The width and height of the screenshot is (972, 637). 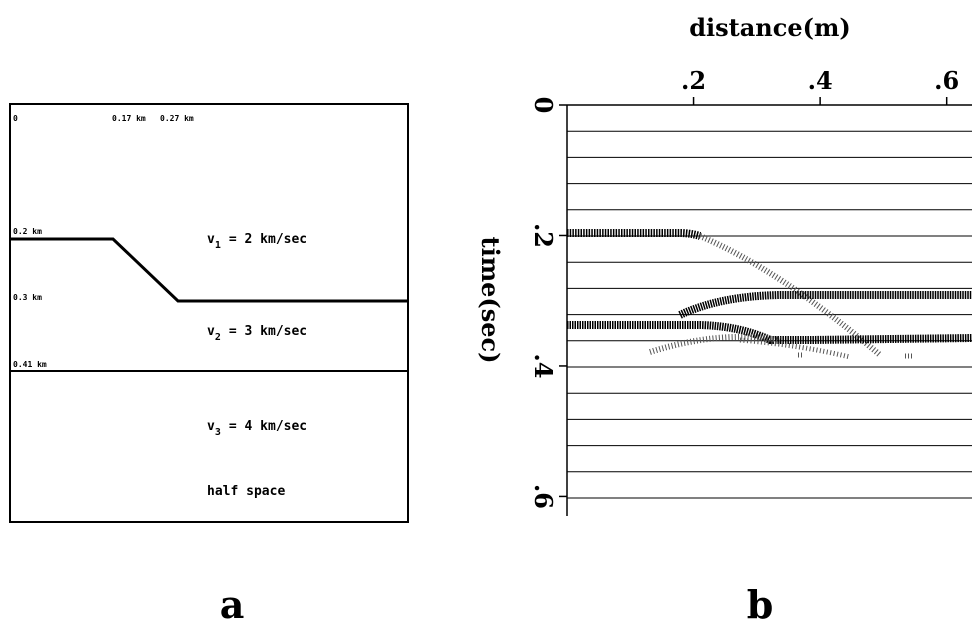 I want to click on depth-label: 0.2 km, so click(x=27, y=231).